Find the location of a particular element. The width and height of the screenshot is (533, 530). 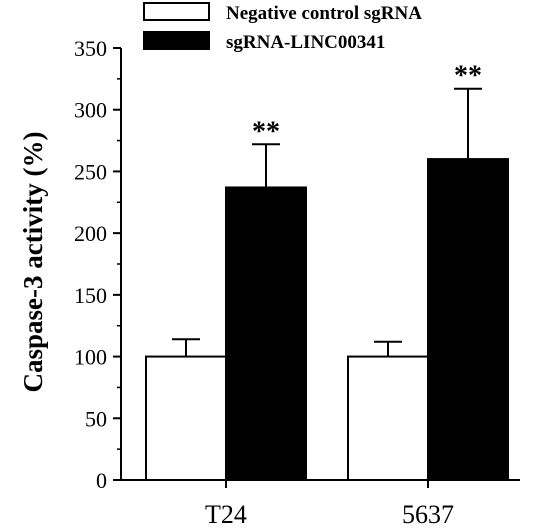

legend-label-sgrna-linc00341: sgRNA-LINC00341 is located at coordinates (305, 42).